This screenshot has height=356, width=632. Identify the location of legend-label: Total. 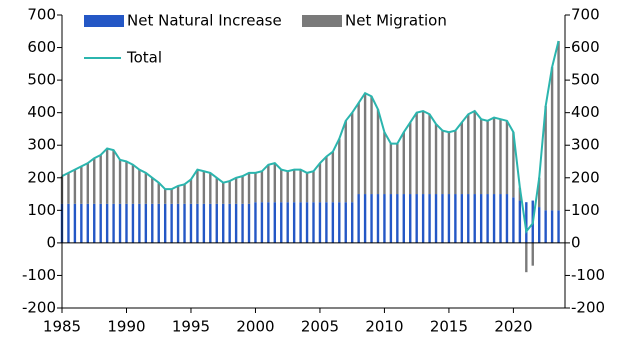
(144, 58).